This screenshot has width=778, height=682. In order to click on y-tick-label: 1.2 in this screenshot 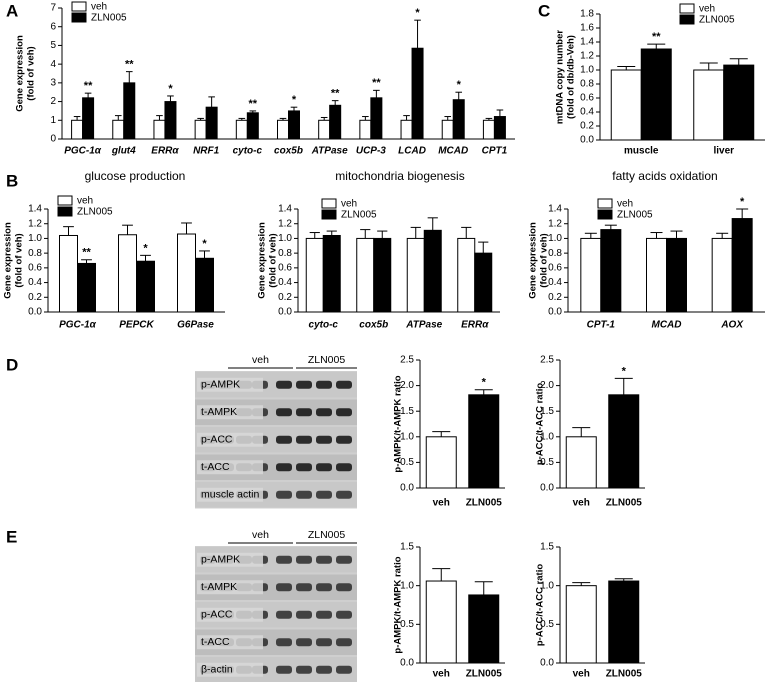, I will do `click(587, 56)`.